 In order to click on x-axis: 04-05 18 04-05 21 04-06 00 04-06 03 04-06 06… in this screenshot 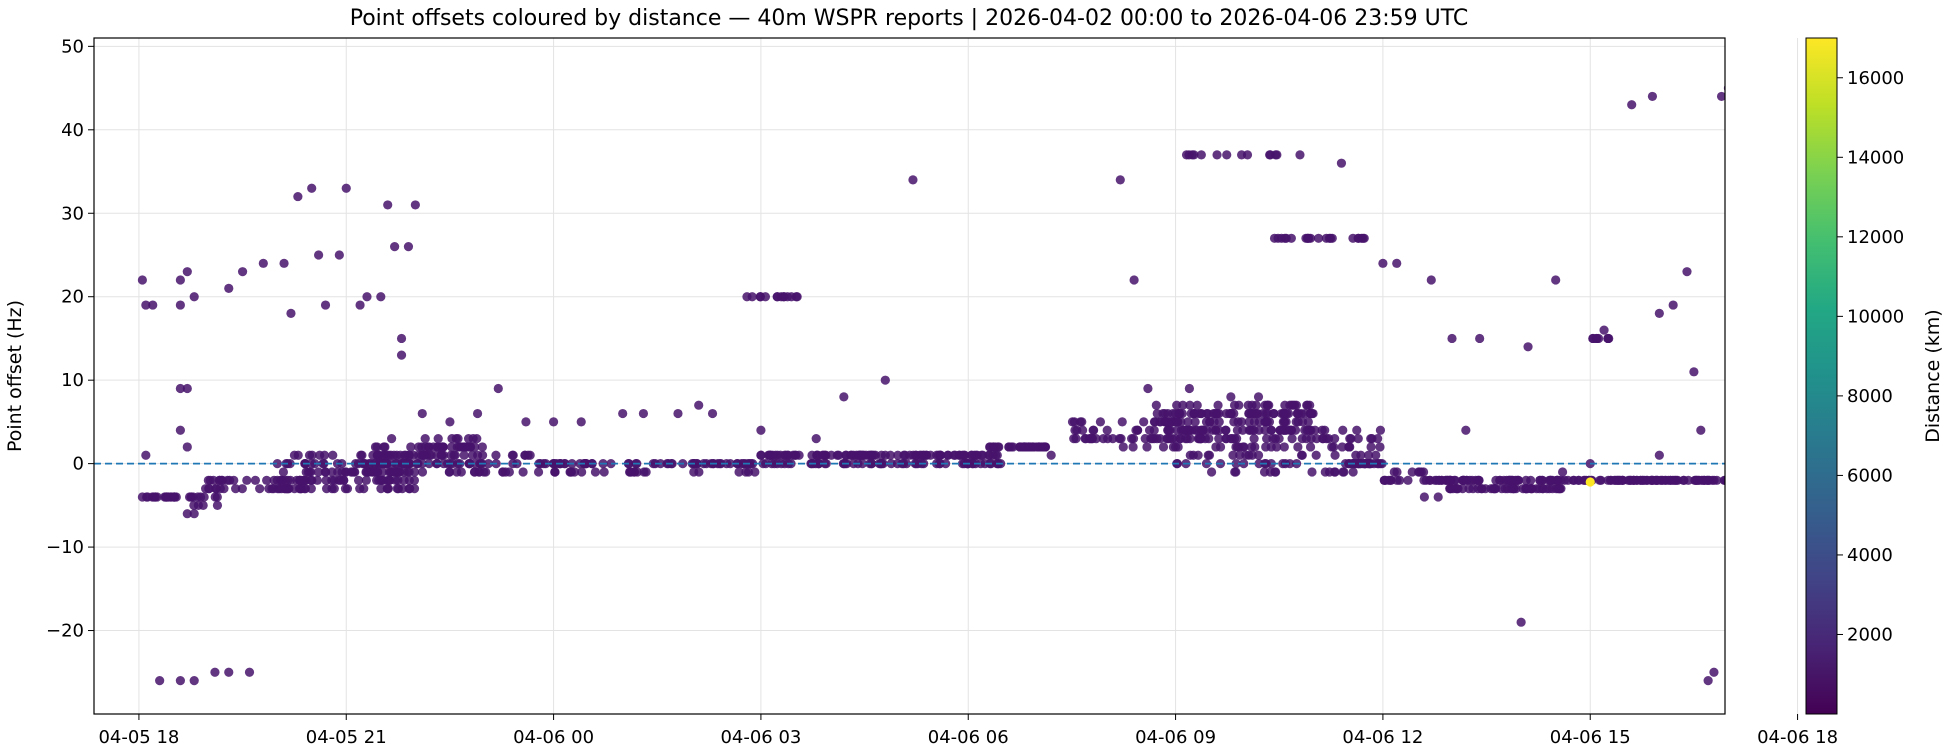, I will do `click(968, 731)`.